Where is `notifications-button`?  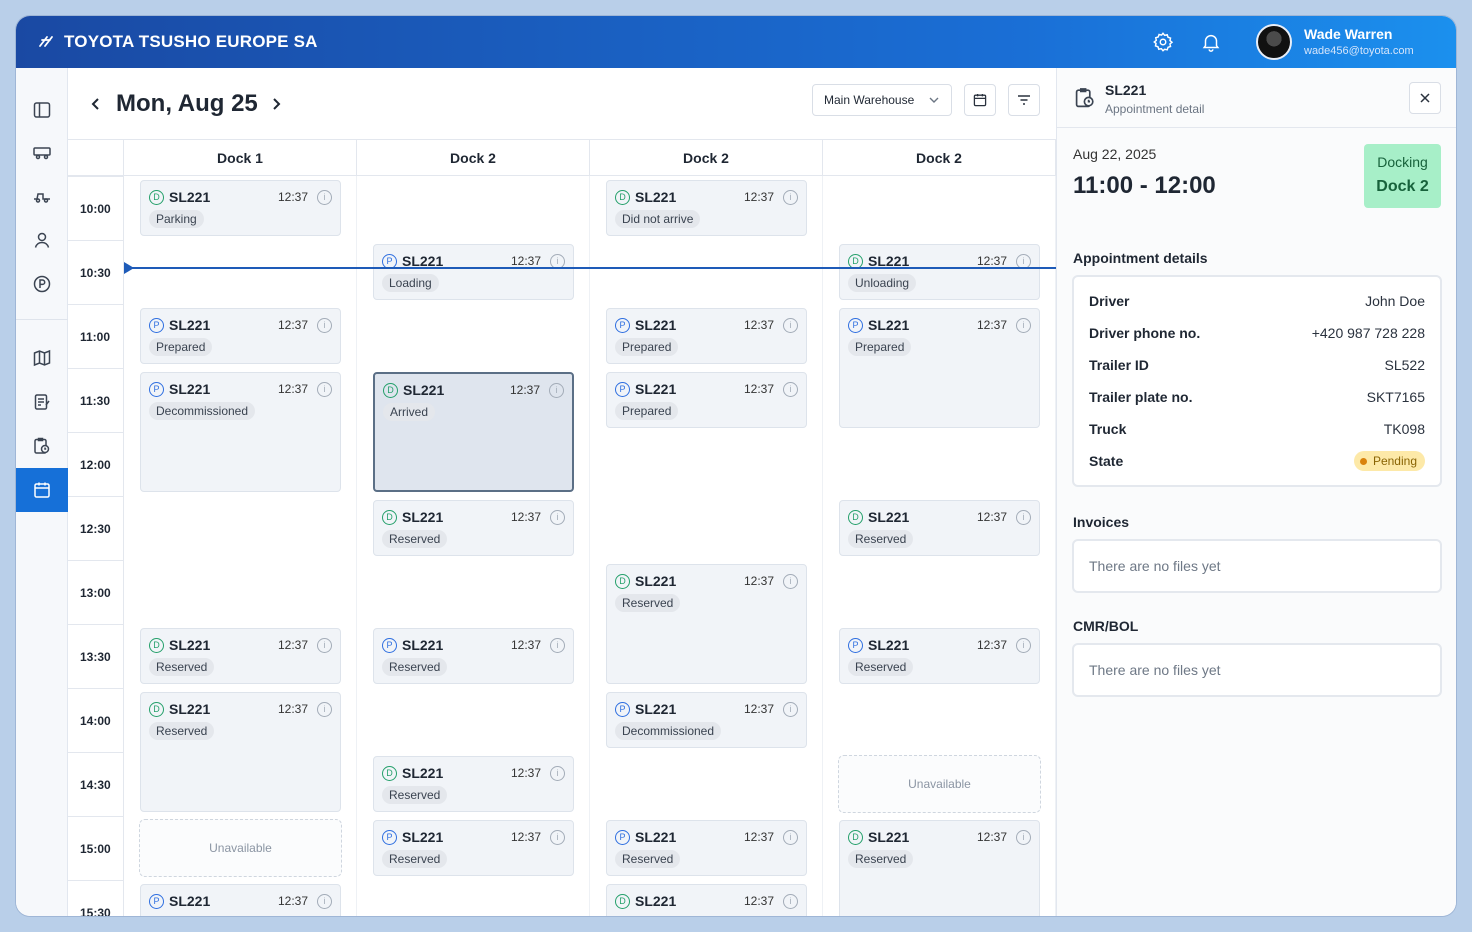 notifications-button is located at coordinates (1211, 42).